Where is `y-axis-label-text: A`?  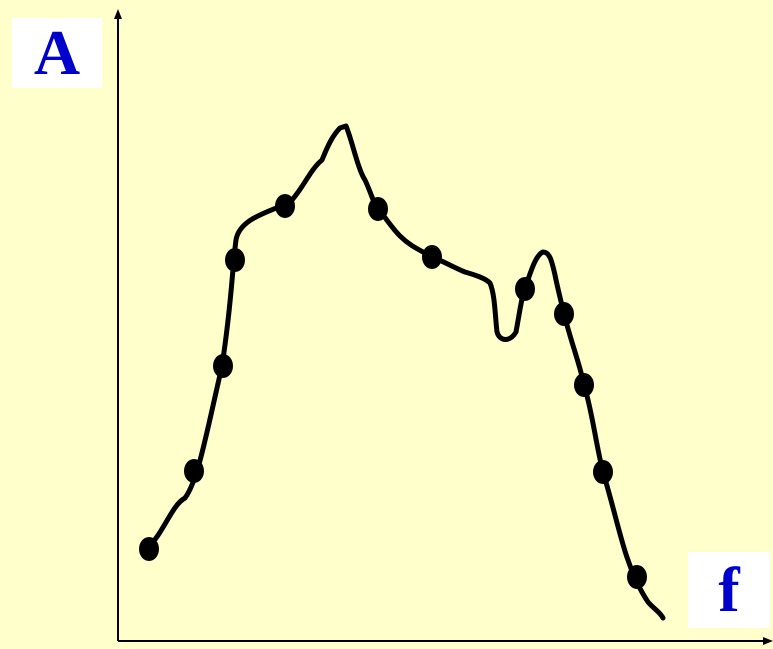 y-axis-label-text: A is located at coordinates (57, 52).